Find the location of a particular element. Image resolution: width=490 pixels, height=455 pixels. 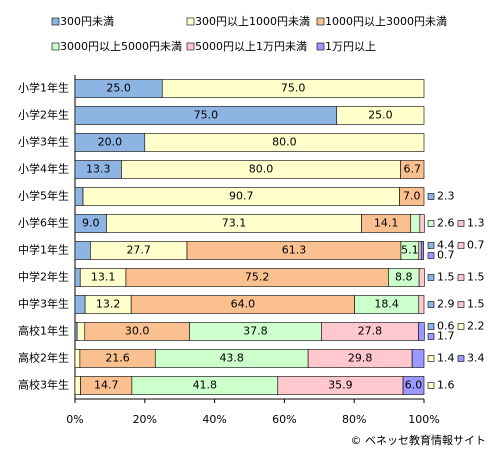

data-label: 5.1 is located at coordinates (410, 250).